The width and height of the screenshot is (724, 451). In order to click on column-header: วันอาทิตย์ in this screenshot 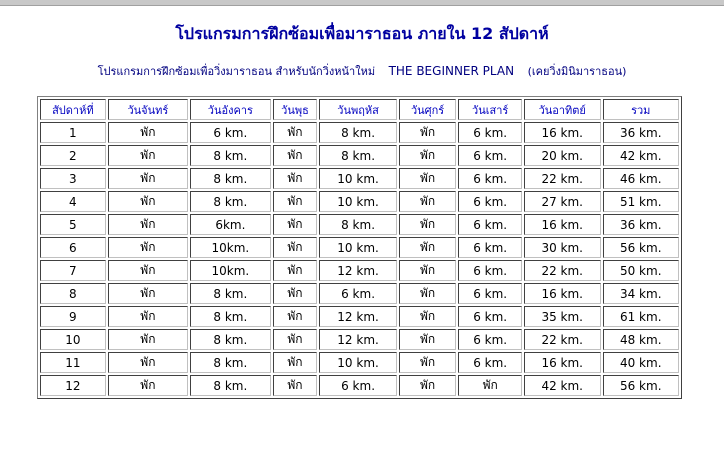, I will do `click(562, 109)`.